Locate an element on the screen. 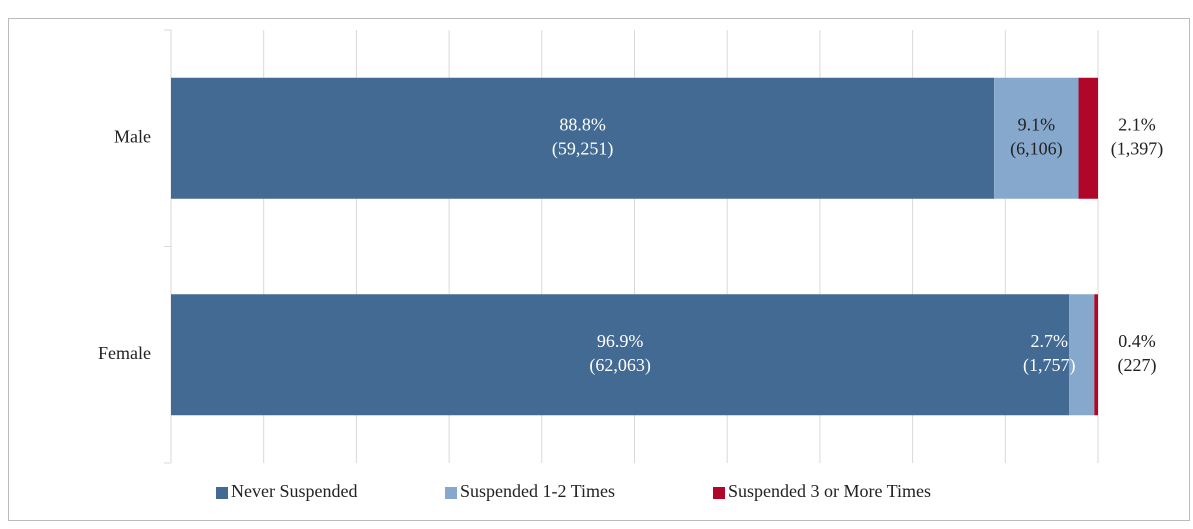  count-label: (227) is located at coordinates (1137, 365).